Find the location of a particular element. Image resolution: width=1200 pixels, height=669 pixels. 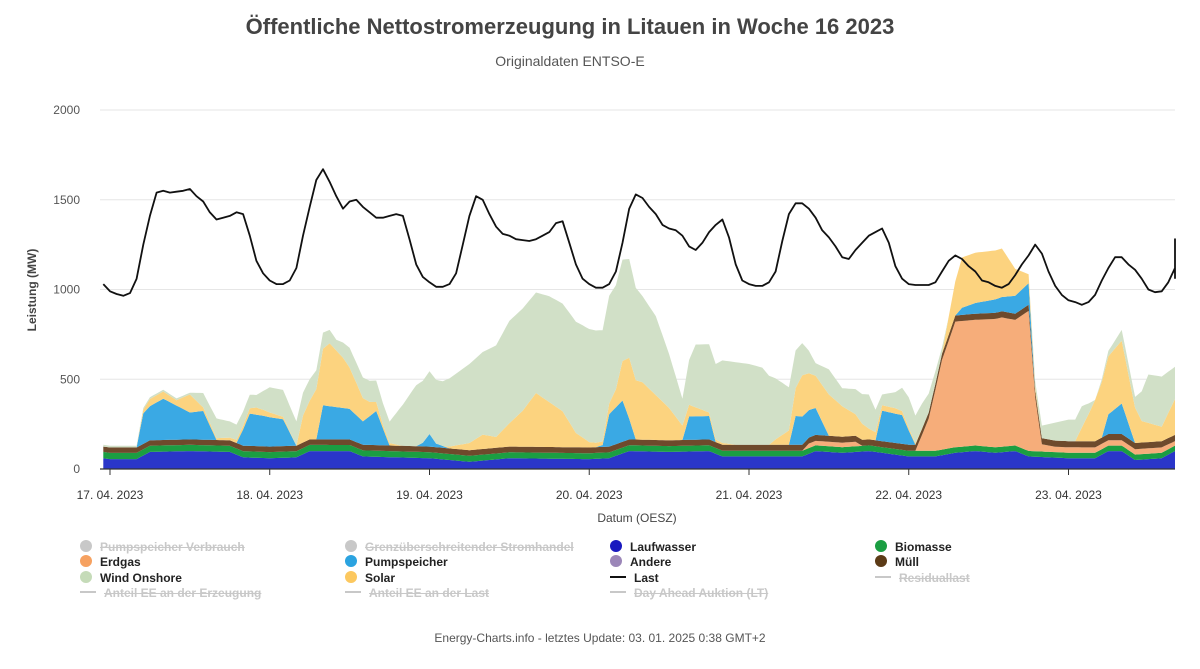

y-tick-label: 500 is located at coordinates (70, 379).